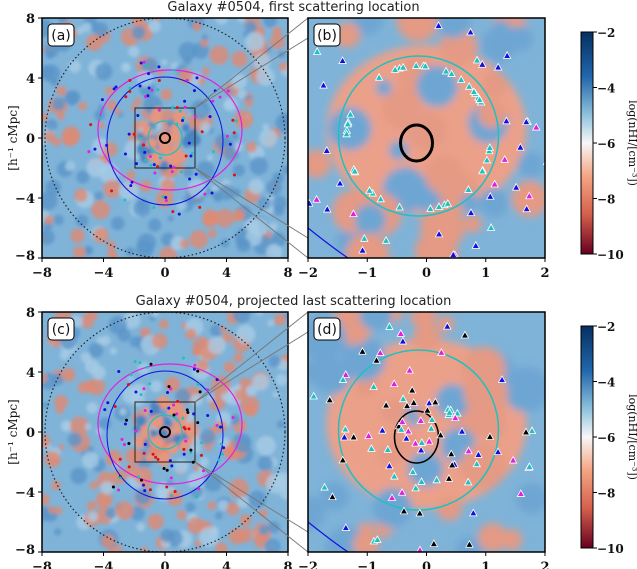 Image resolution: width=637 pixels, height=569 pixels. What do you see at coordinates (606, 89) in the screenshot?
I see `colorbar-tick-label: −4` at bounding box center [606, 89].